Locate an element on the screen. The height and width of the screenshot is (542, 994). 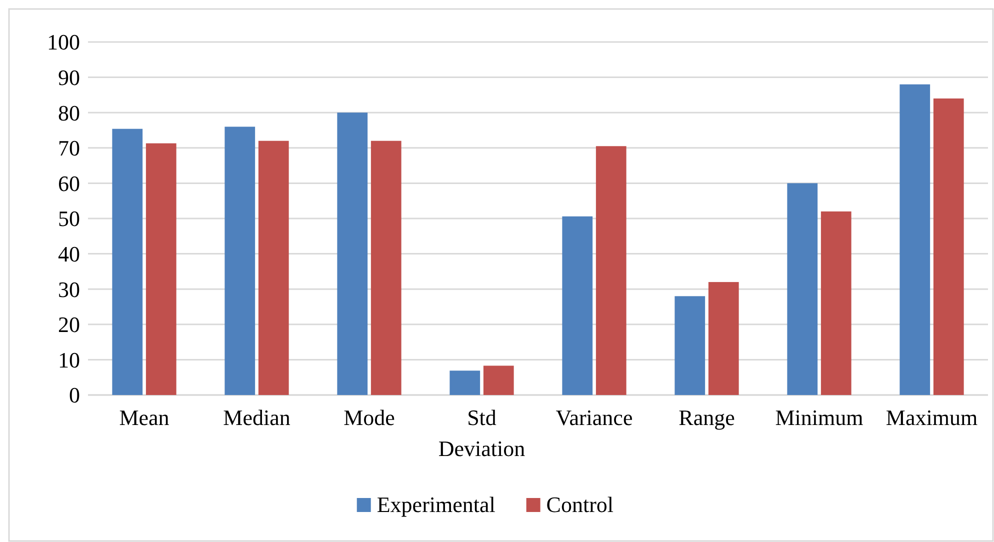
x-tick-label: Minimum is located at coordinates (819, 417).